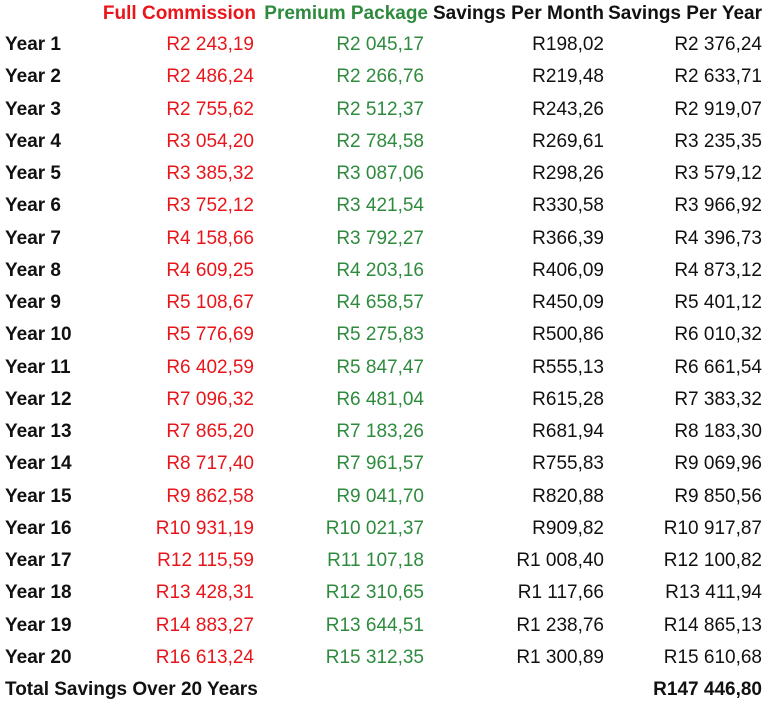 This screenshot has height=706, width=768. I want to click on savings-per-year-cell: R2 633,71, so click(718, 77).